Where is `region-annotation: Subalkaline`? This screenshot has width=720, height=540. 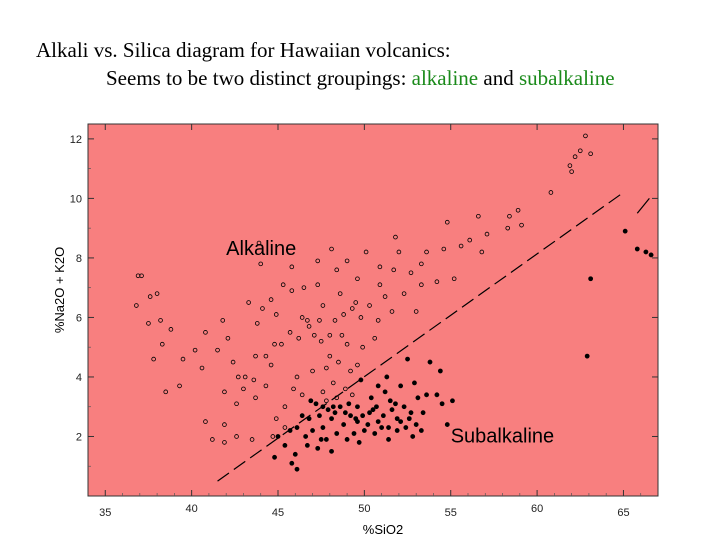
region-annotation: Subalkaline is located at coordinates (502, 436).